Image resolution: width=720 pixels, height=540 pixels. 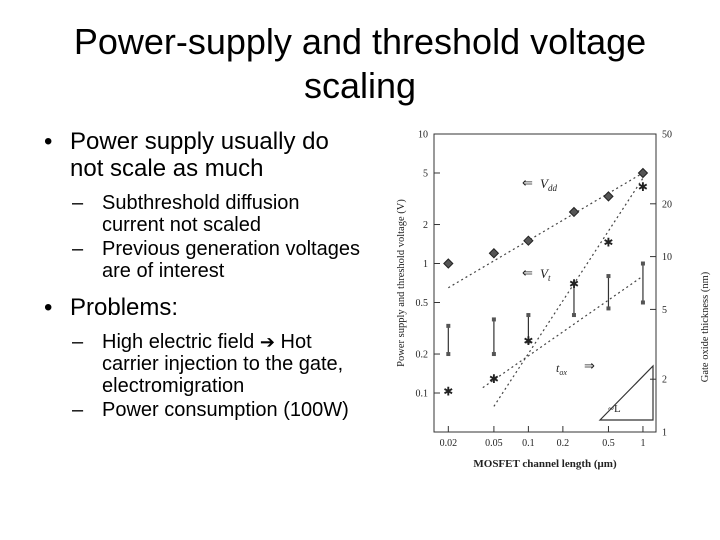 I want to click on x-tick-label: 0.2, so click(x=563, y=443).